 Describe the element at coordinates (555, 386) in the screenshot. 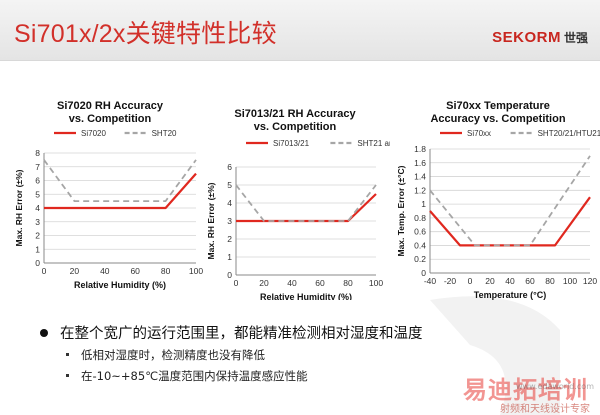

I see `watermark-url: www.edaworld.com` at that location.